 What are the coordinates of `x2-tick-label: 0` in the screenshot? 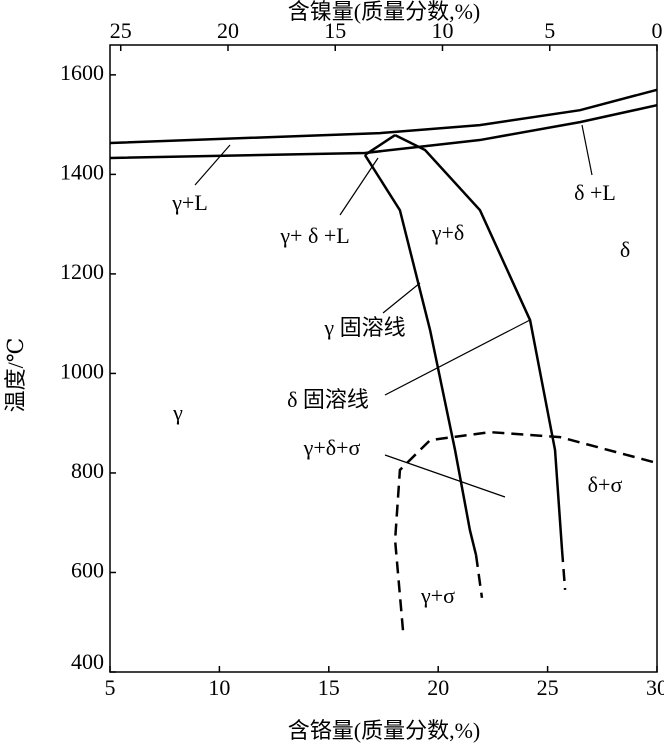 It's located at (657, 30).